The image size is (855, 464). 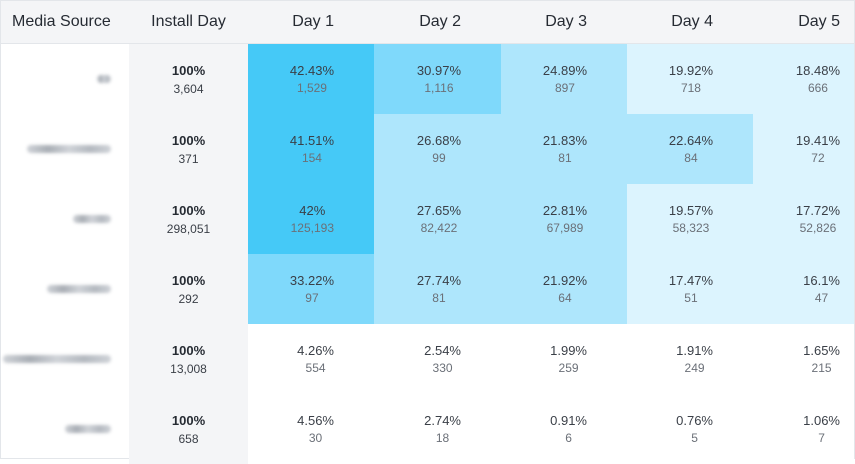 I want to click on retention-percent: 27.65%, so click(x=438, y=210).